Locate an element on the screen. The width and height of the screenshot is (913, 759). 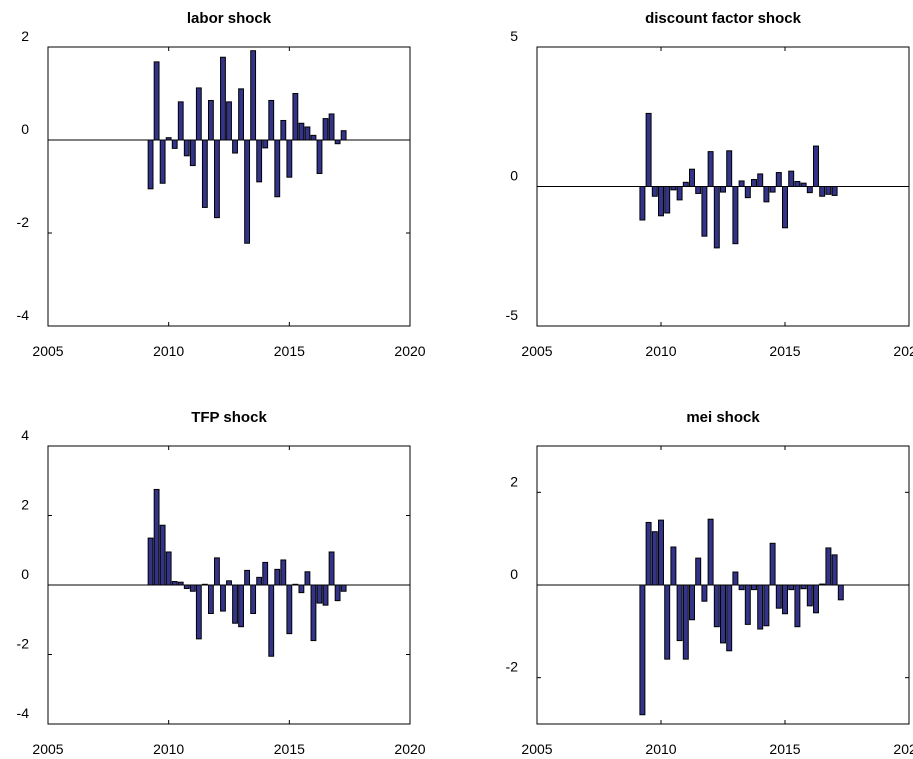
x-tick-label: 2010 is located at coordinates (660, 749).